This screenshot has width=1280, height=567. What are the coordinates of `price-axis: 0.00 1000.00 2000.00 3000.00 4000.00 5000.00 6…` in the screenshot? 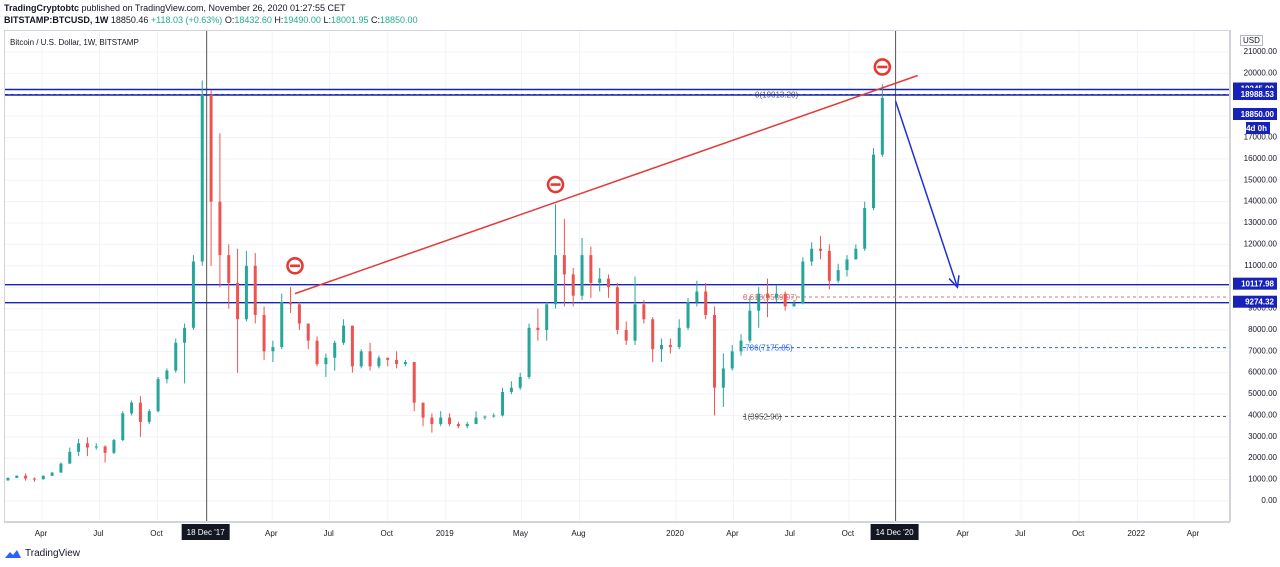 It's located at (1255, 276).